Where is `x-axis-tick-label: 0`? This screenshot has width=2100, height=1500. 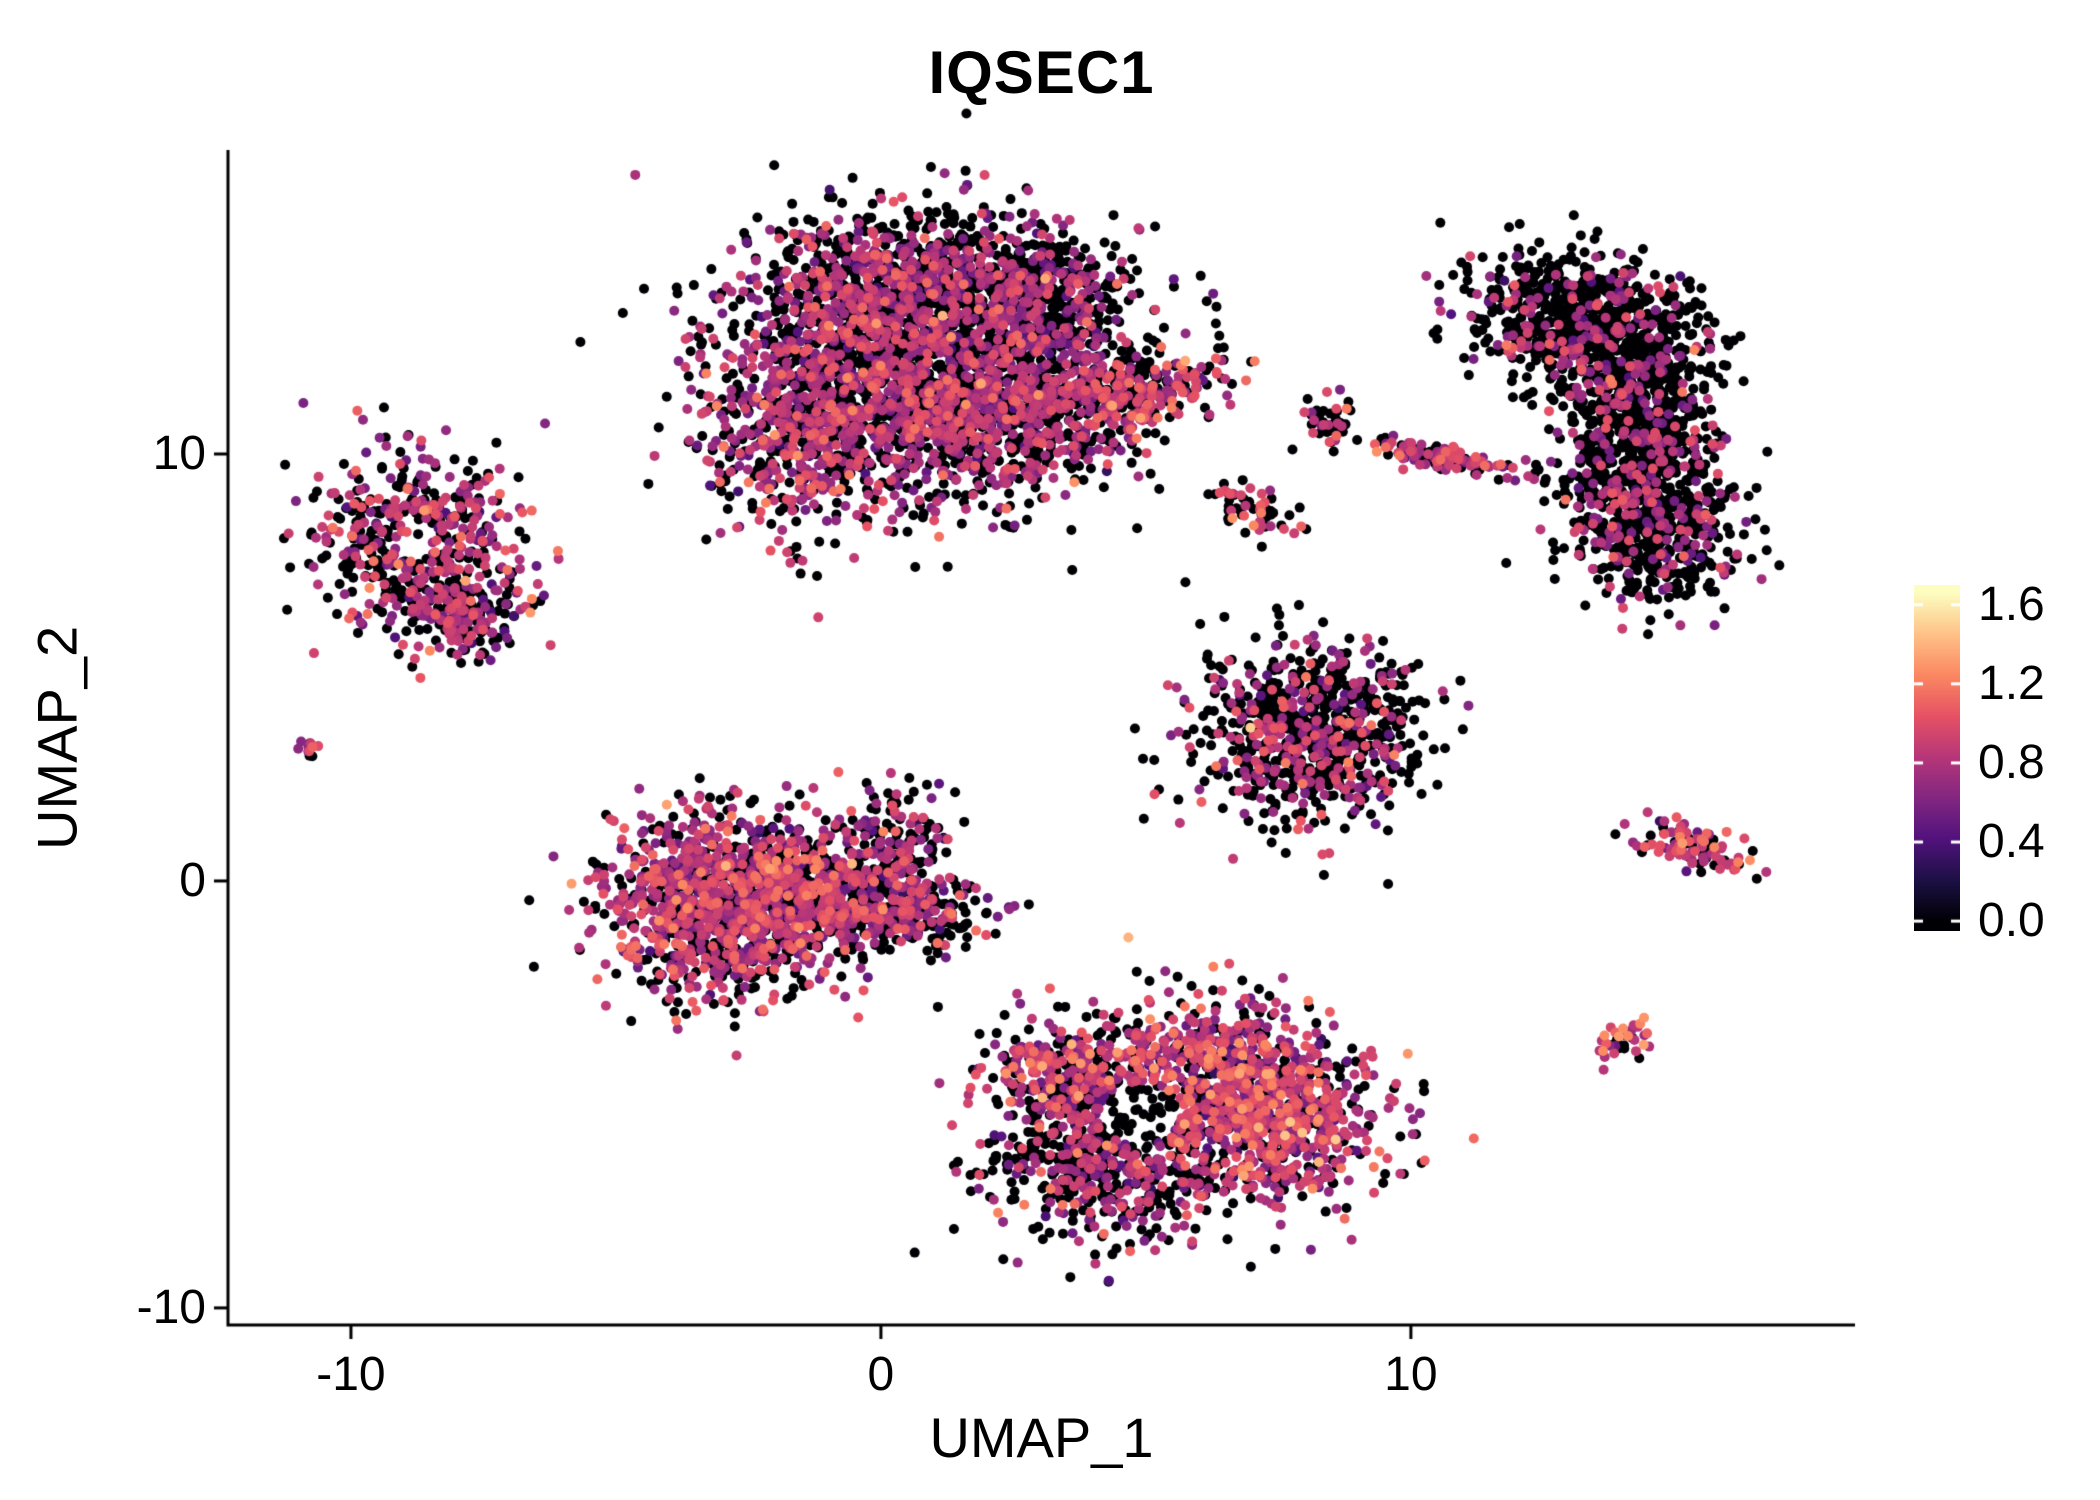 x-axis-tick-label: 0 is located at coordinates (881, 1374).